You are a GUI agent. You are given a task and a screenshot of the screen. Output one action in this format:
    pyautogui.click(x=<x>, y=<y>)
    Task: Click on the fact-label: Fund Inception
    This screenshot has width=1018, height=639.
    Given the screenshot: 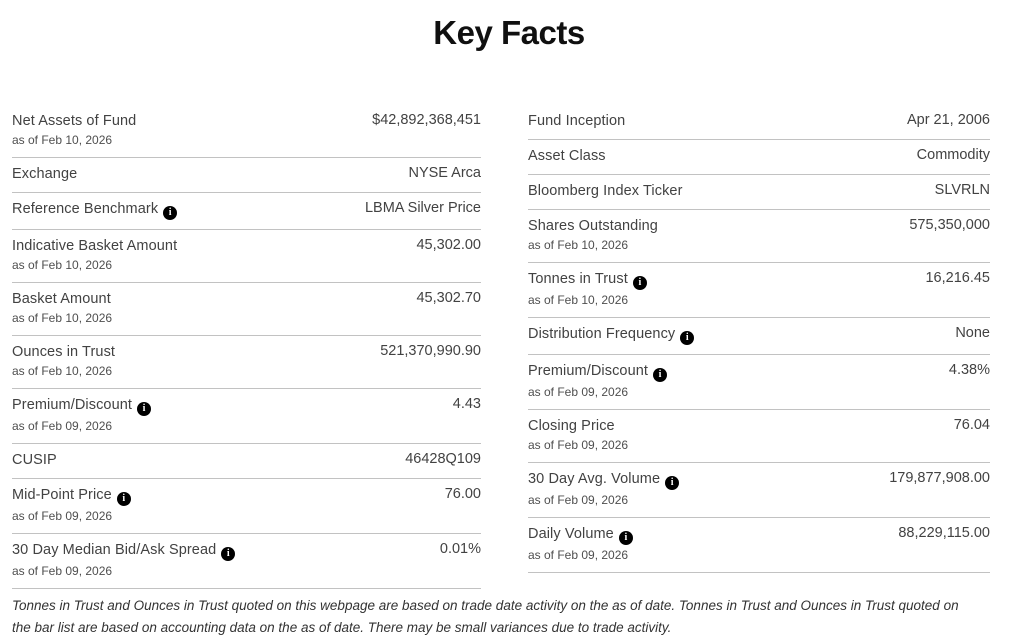 What is the action you would take?
    pyautogui.click(x=577, y=121)
    